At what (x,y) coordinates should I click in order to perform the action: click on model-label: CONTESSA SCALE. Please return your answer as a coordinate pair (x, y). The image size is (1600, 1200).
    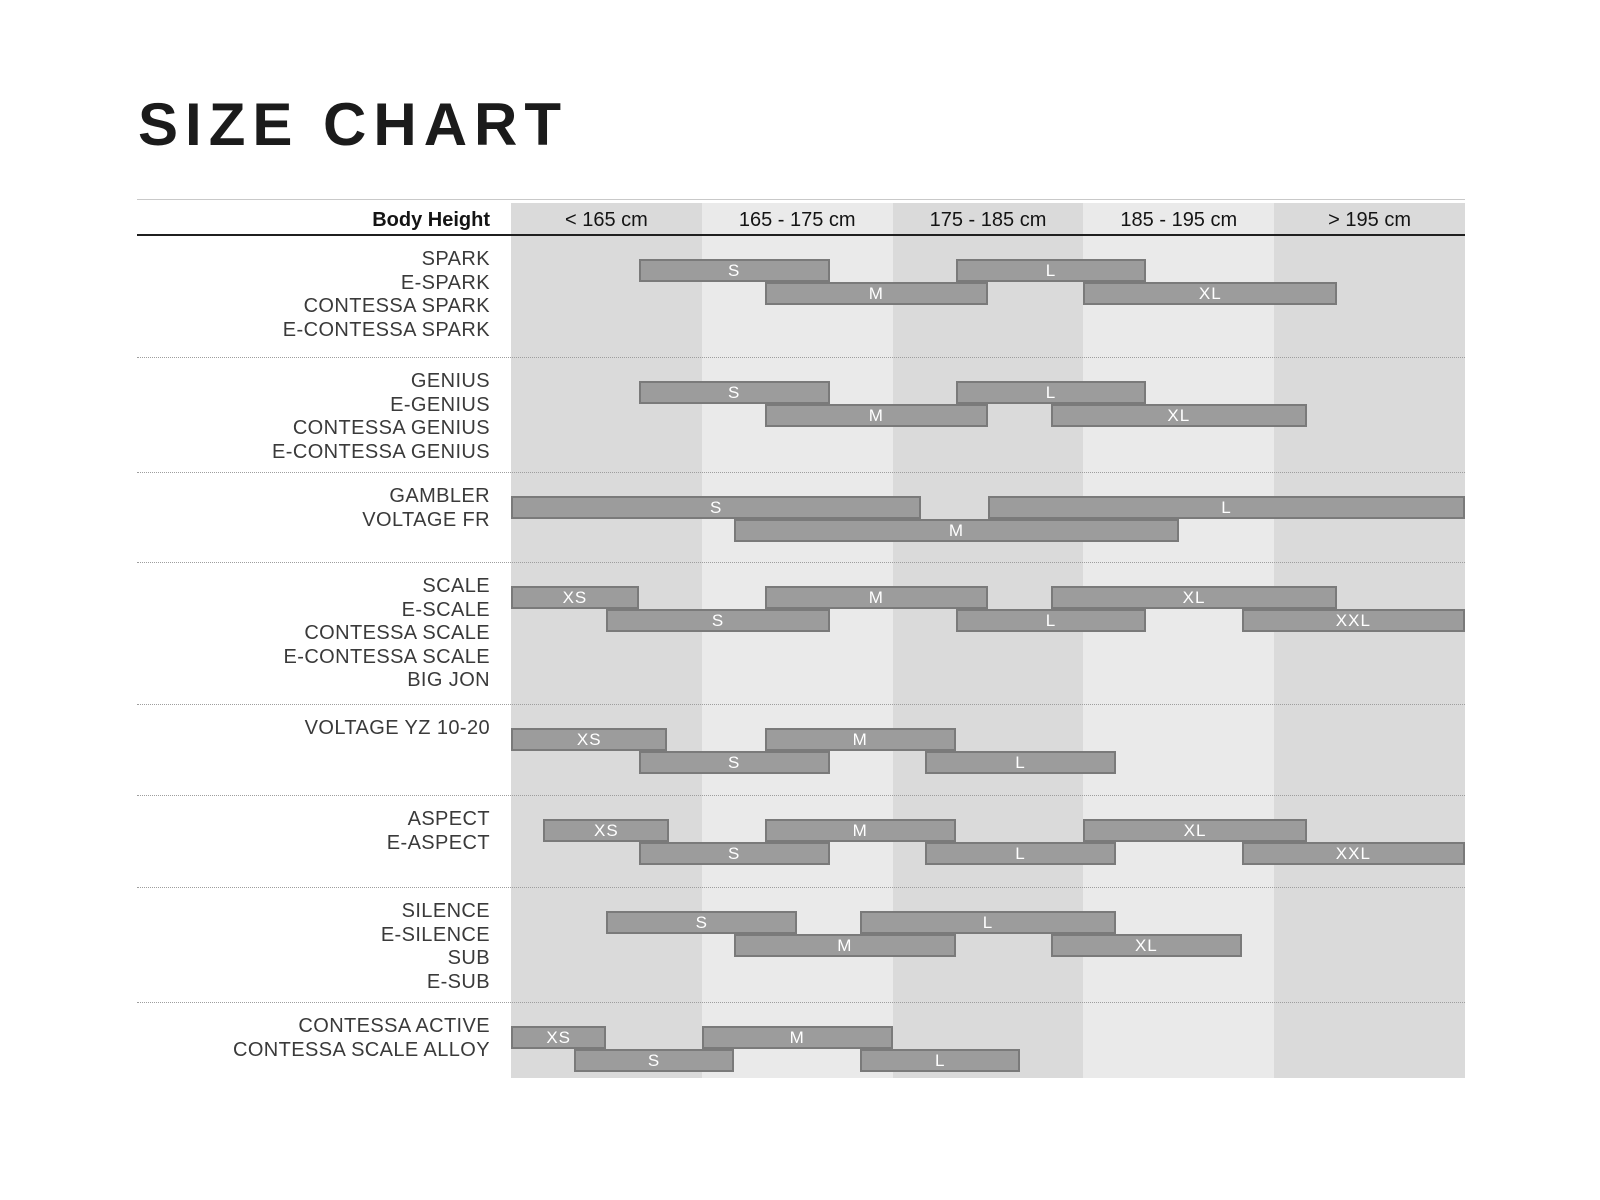
    Looking at the image, I should click on (397, 633).